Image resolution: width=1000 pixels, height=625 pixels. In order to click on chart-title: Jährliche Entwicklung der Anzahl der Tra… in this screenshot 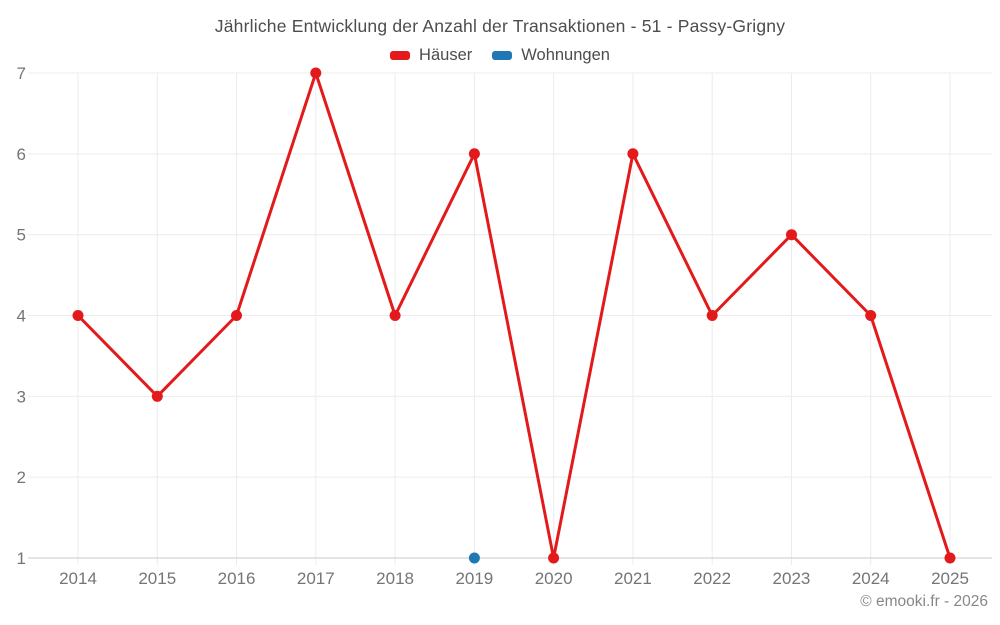, I will do `click(500, 26)`.